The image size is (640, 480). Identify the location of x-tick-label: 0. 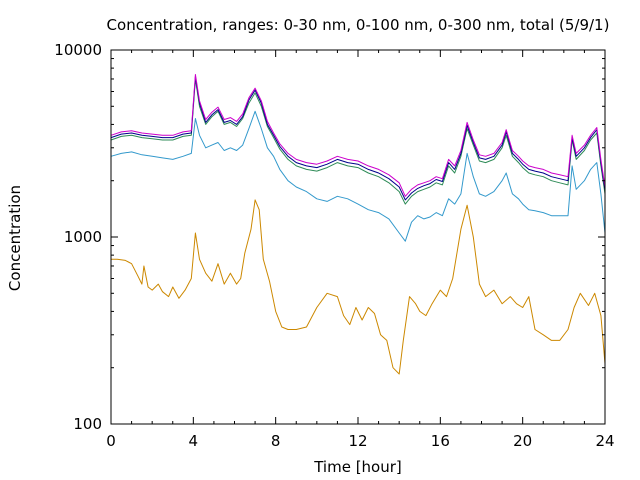
(111, 441).